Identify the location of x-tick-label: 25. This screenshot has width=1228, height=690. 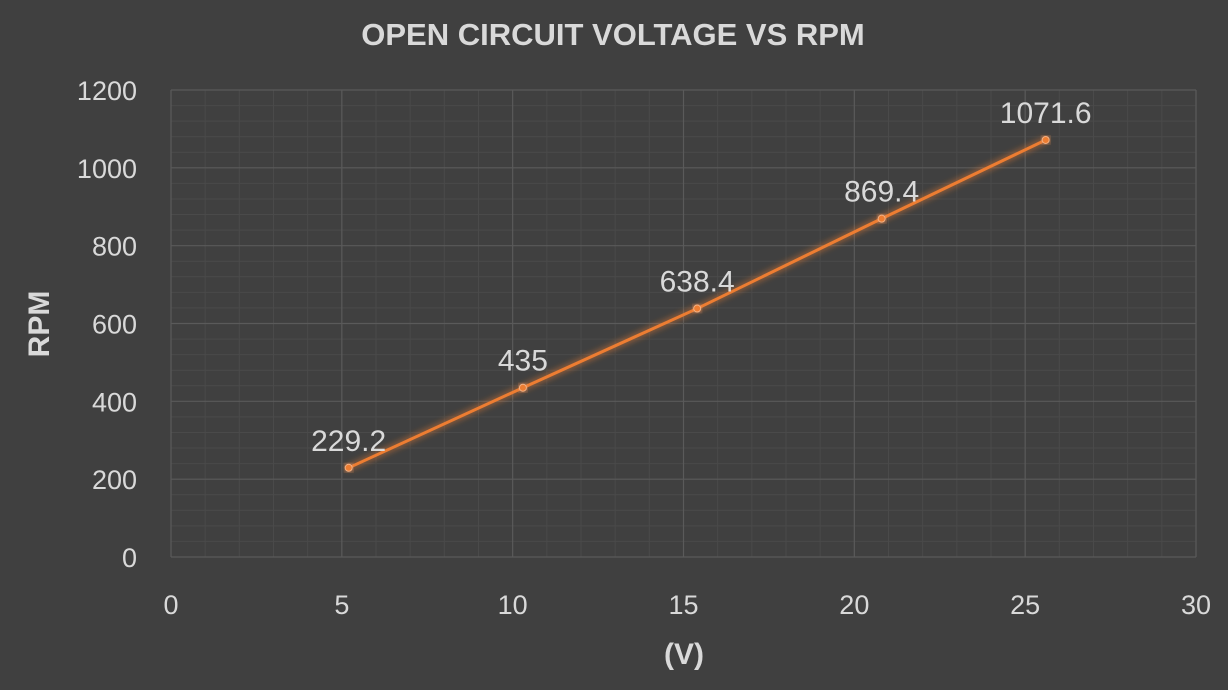
(1025, 605).